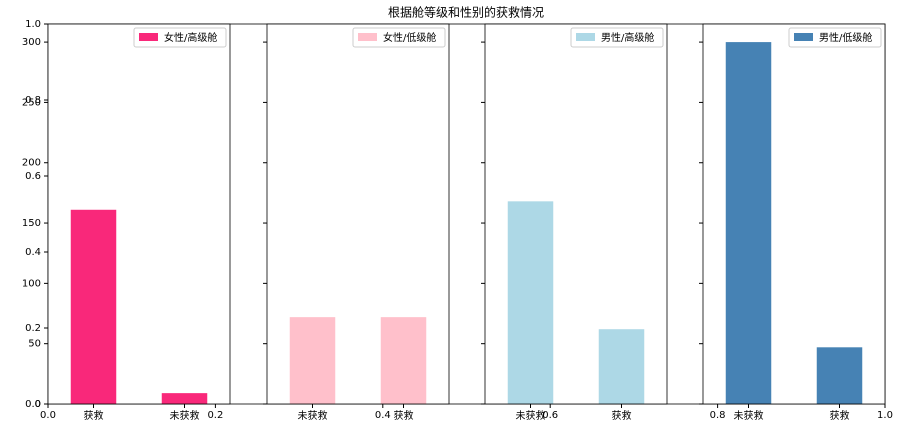  What do you see at coordinates (718, 415) in the screenshot?
I see `x-tick-label: 0.8` at bounding box center [718, 415].